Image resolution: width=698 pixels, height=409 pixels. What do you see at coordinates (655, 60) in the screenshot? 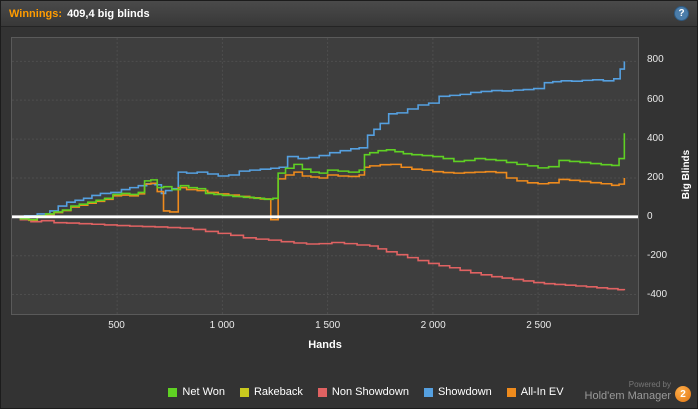
I see `y-tick-label: 800` at bounding box center [655, 60].